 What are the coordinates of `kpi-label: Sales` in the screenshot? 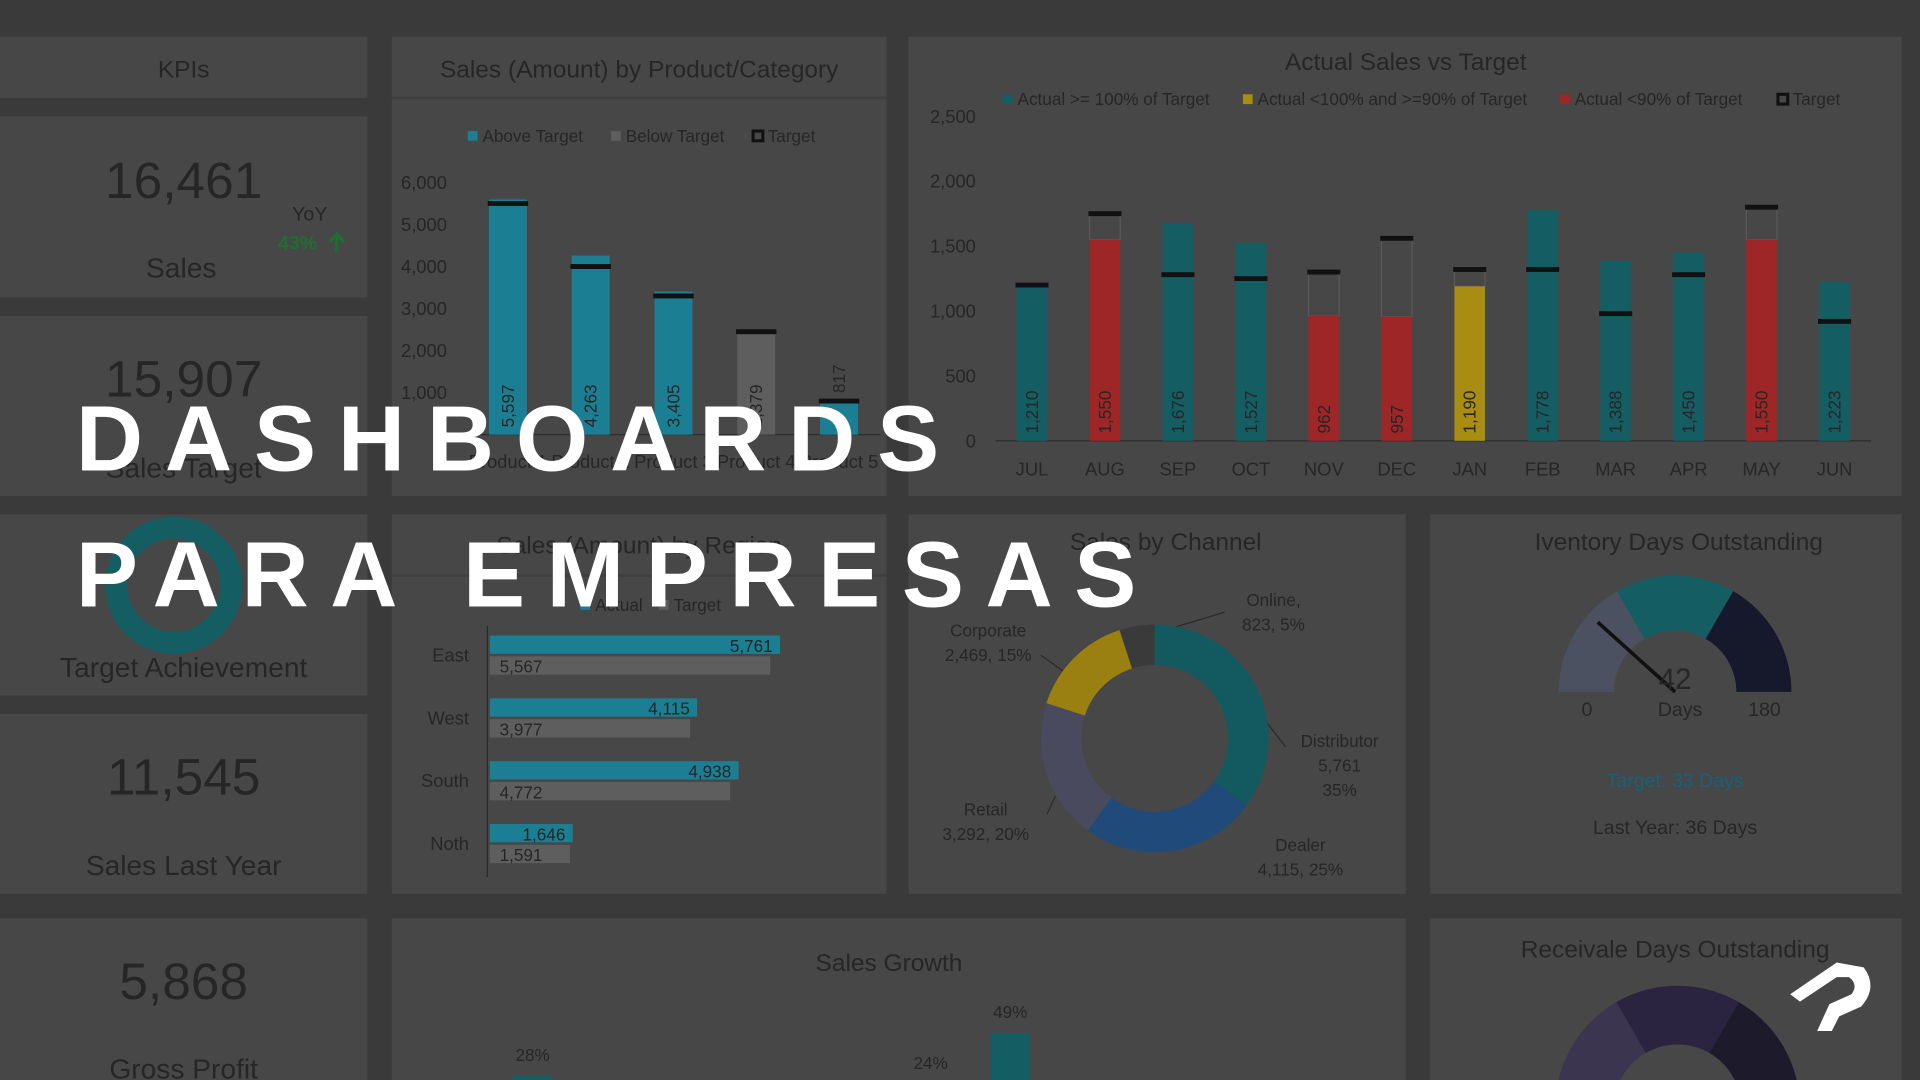 It's located at (181, 268).